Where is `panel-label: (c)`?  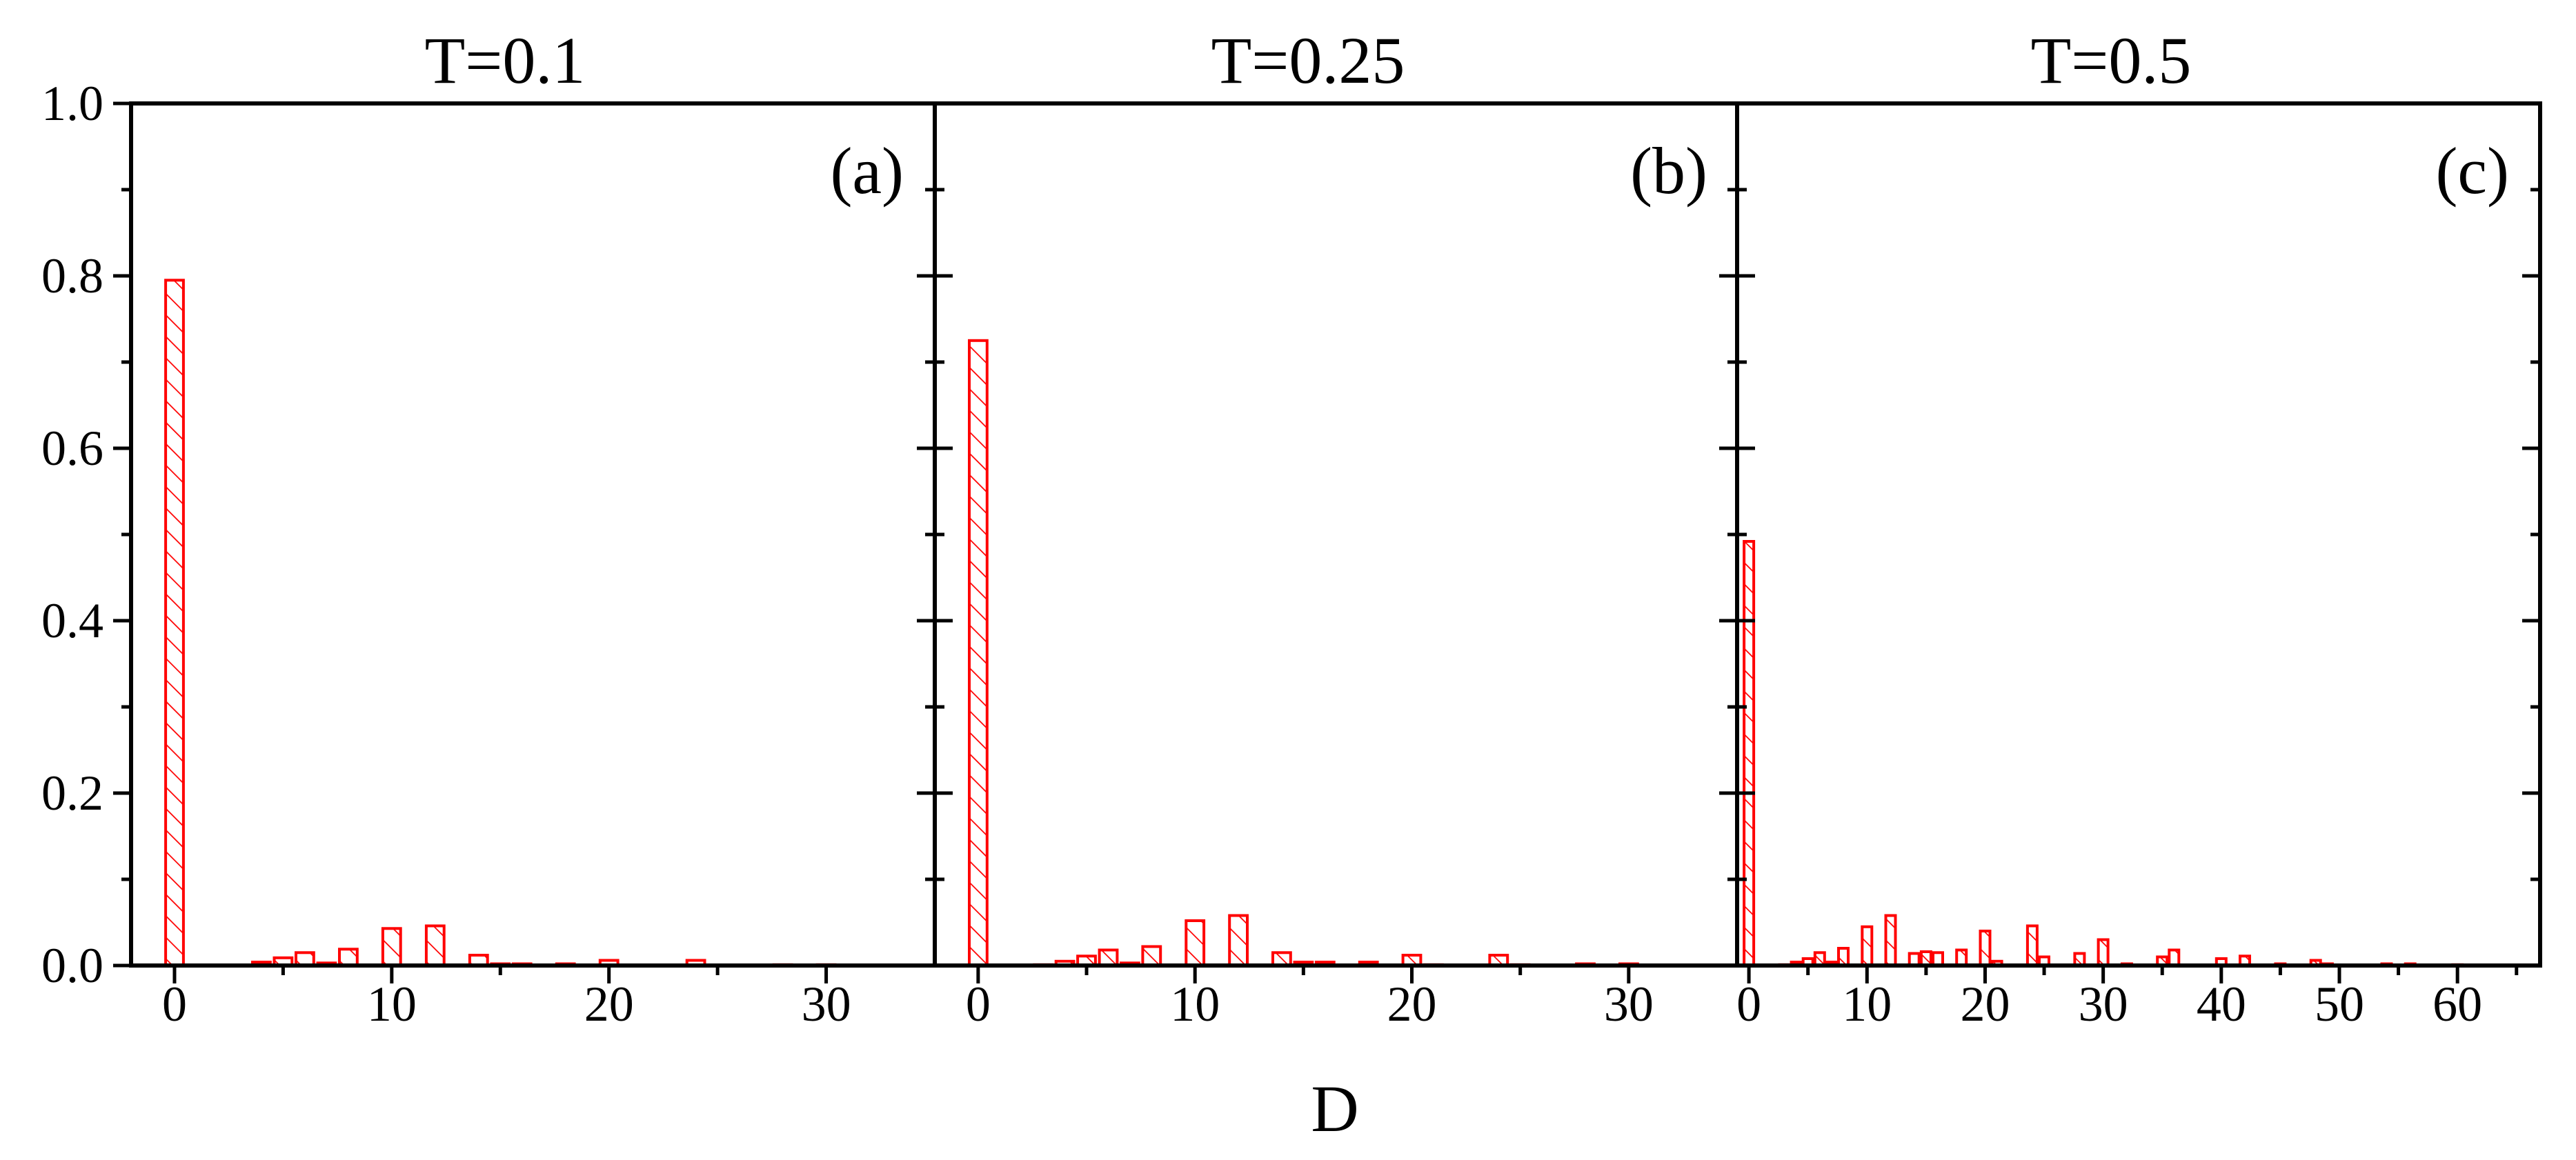
panel-label: (c) is located at coordinates (2472, 171).